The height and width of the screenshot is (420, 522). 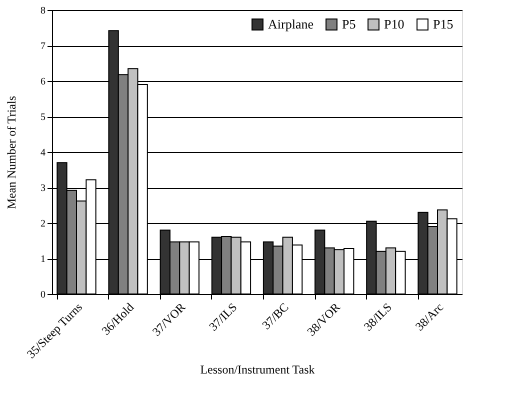 I want to click on y-tick-label: 7, so click(x=43, y=46).